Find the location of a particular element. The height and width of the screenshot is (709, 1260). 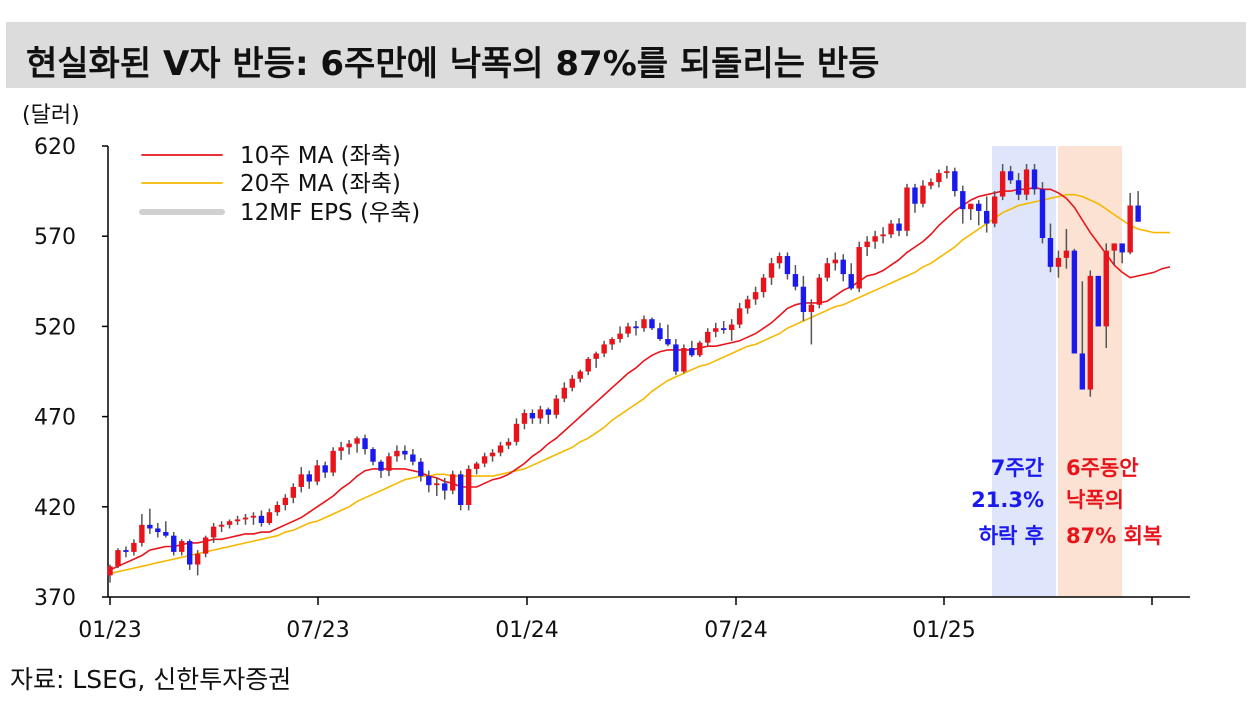

decline-annotation: 하락 후 is located at coordinates (1011, 536).